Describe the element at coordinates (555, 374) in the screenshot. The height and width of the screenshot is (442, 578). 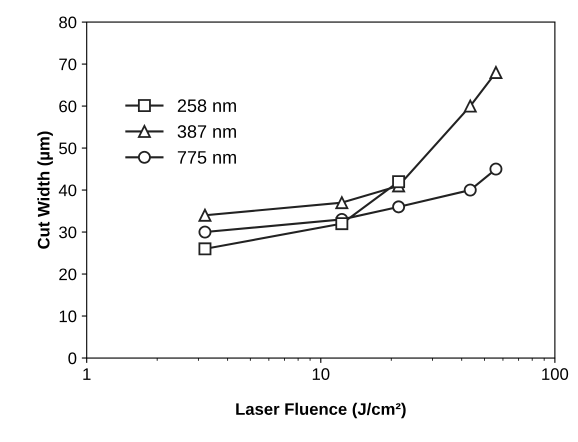
I see `x-tick-label: 100` at that location.